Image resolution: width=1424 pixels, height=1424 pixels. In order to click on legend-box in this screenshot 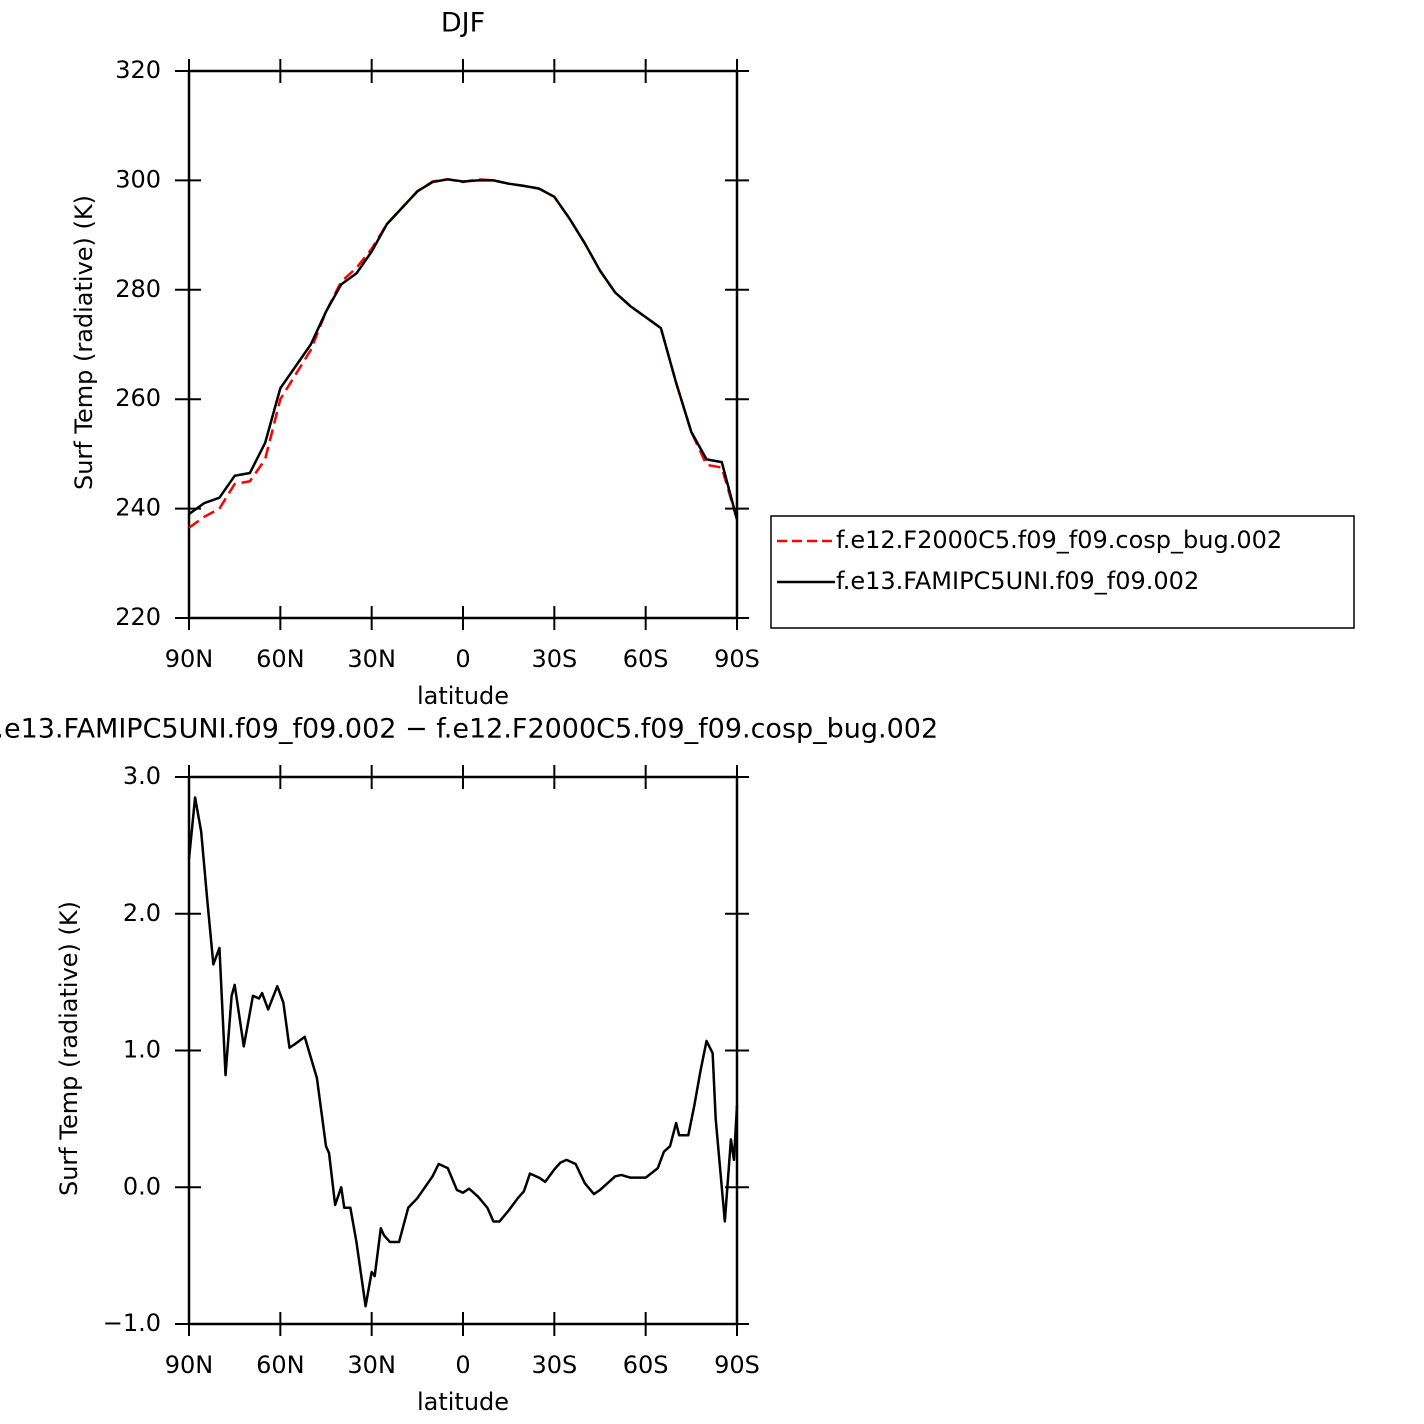, I will do `click(1062, 572)`.